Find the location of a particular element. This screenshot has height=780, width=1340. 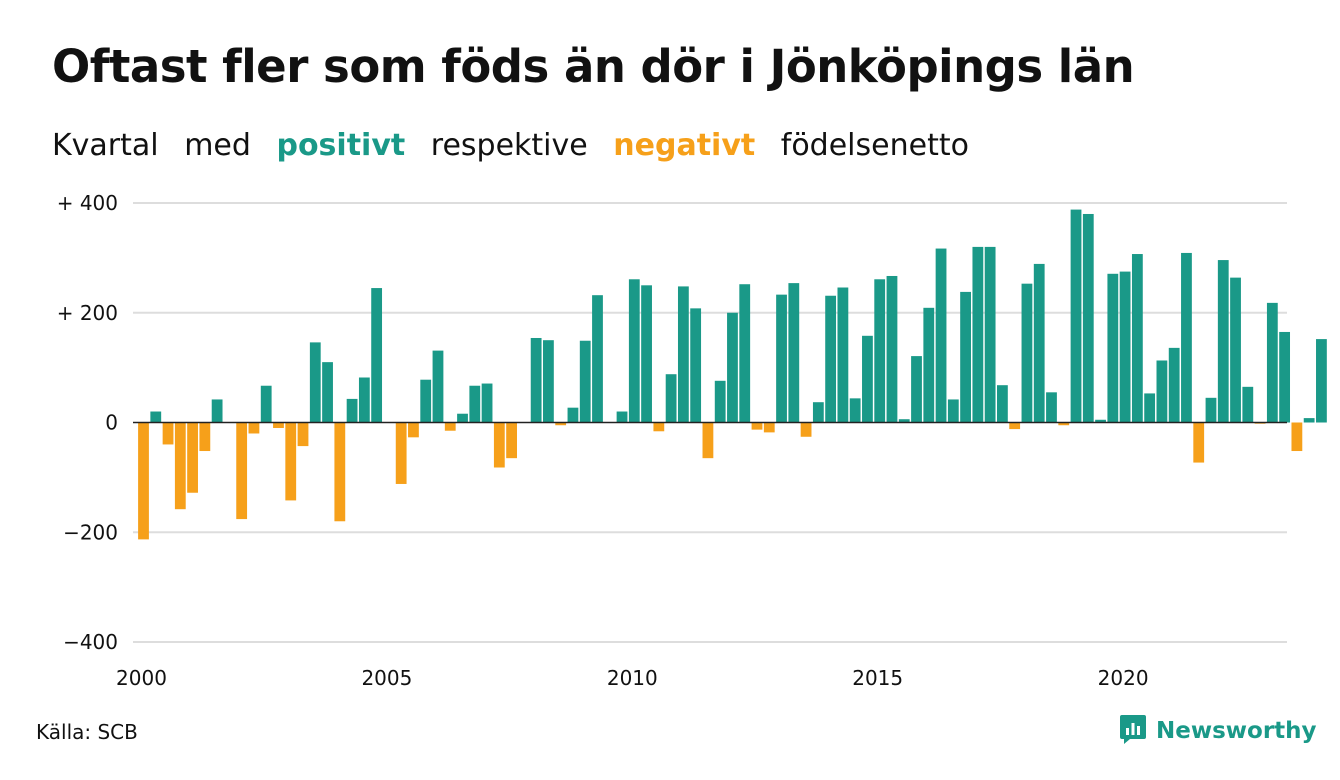

subtitle-positive-label: positivt is located at coordinates (341, 145).